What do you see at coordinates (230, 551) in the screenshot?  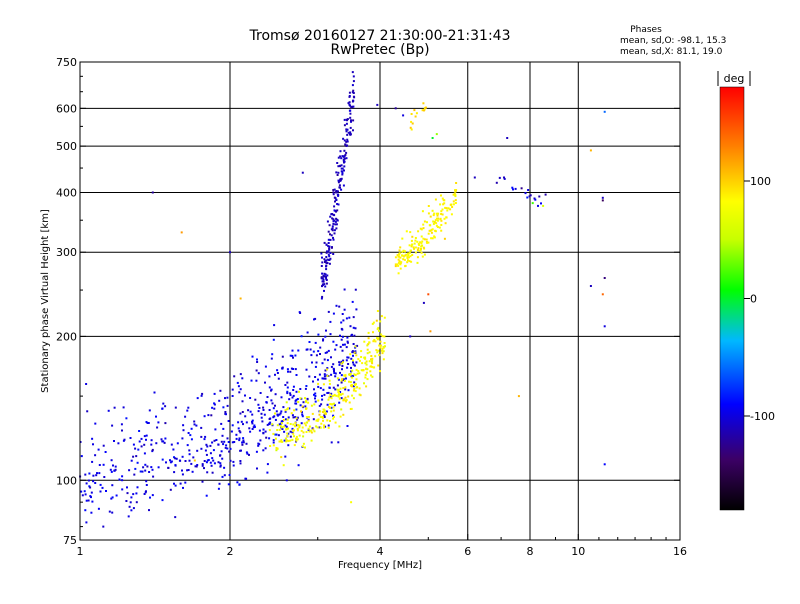 I see `x-tick-label: 2` at bounding box center [230, 551].